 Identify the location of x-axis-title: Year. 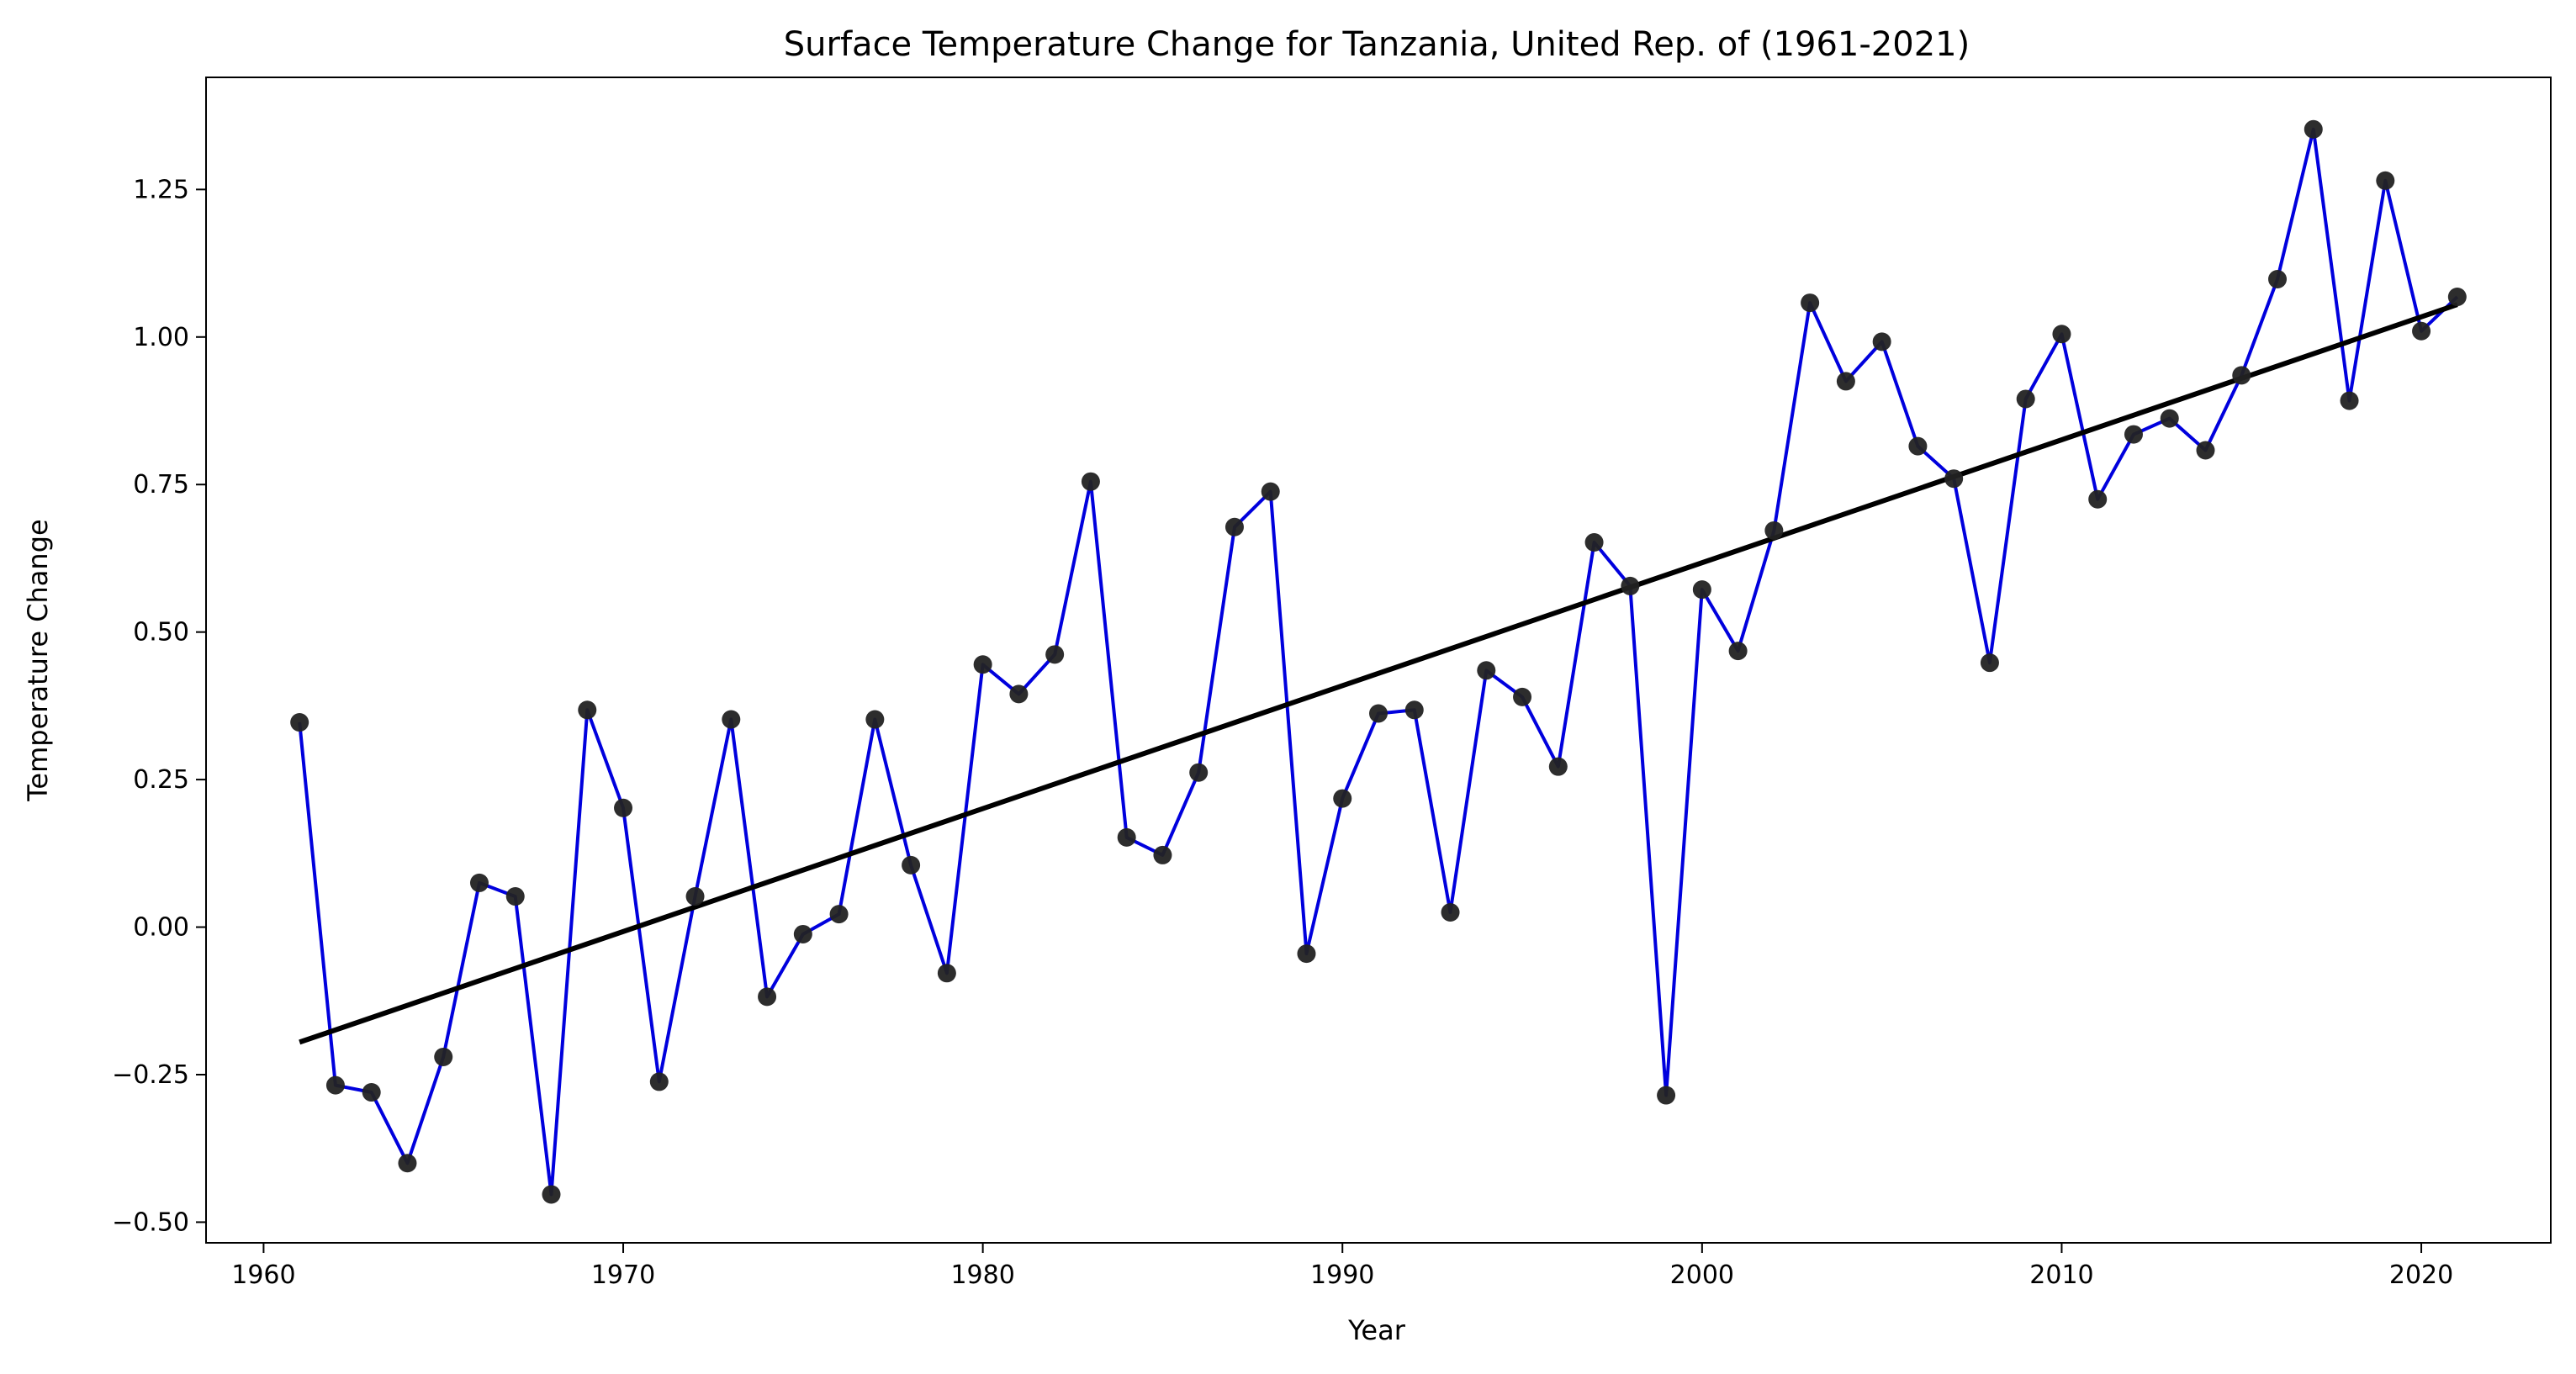
(1376, 1330).